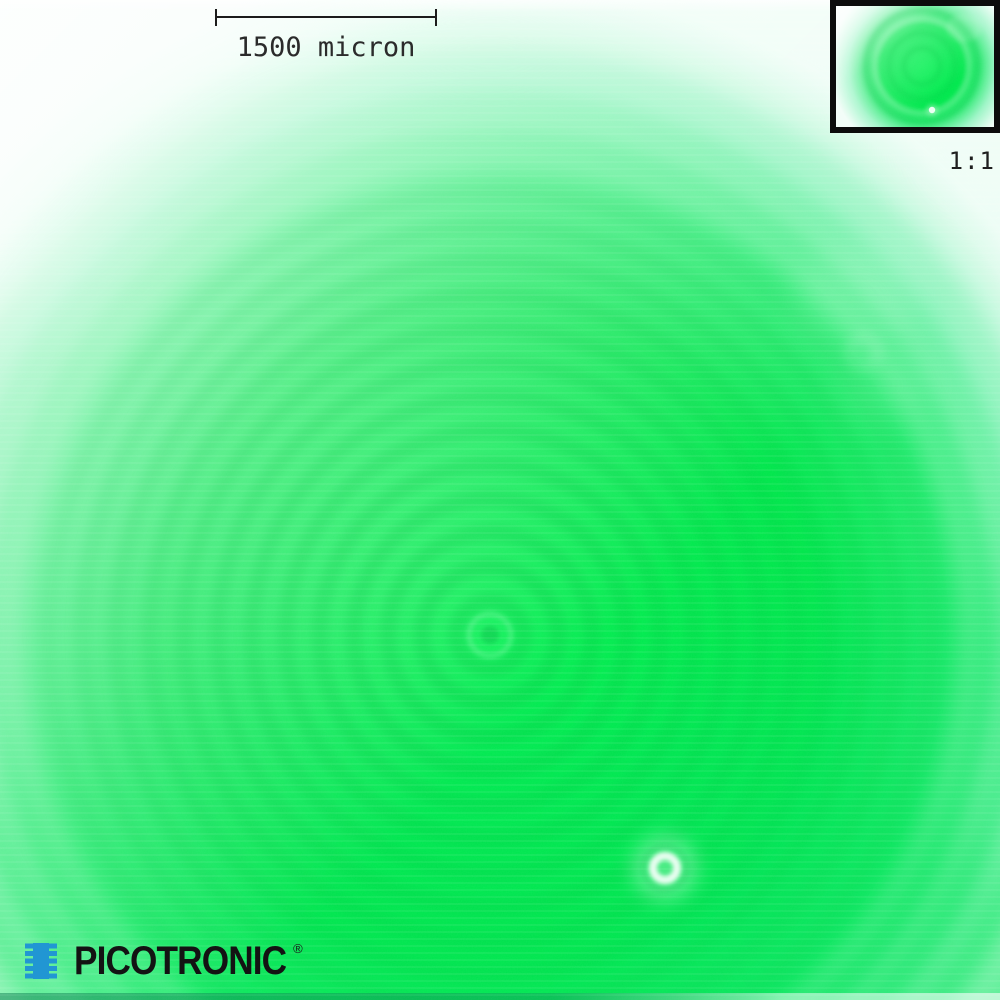 This screenshot has height=1000, width=1000. Describe the element at coordinates (180, 961) in the screenshot. I see `picotronic-wordmark: PICOTRONIC` at that location.